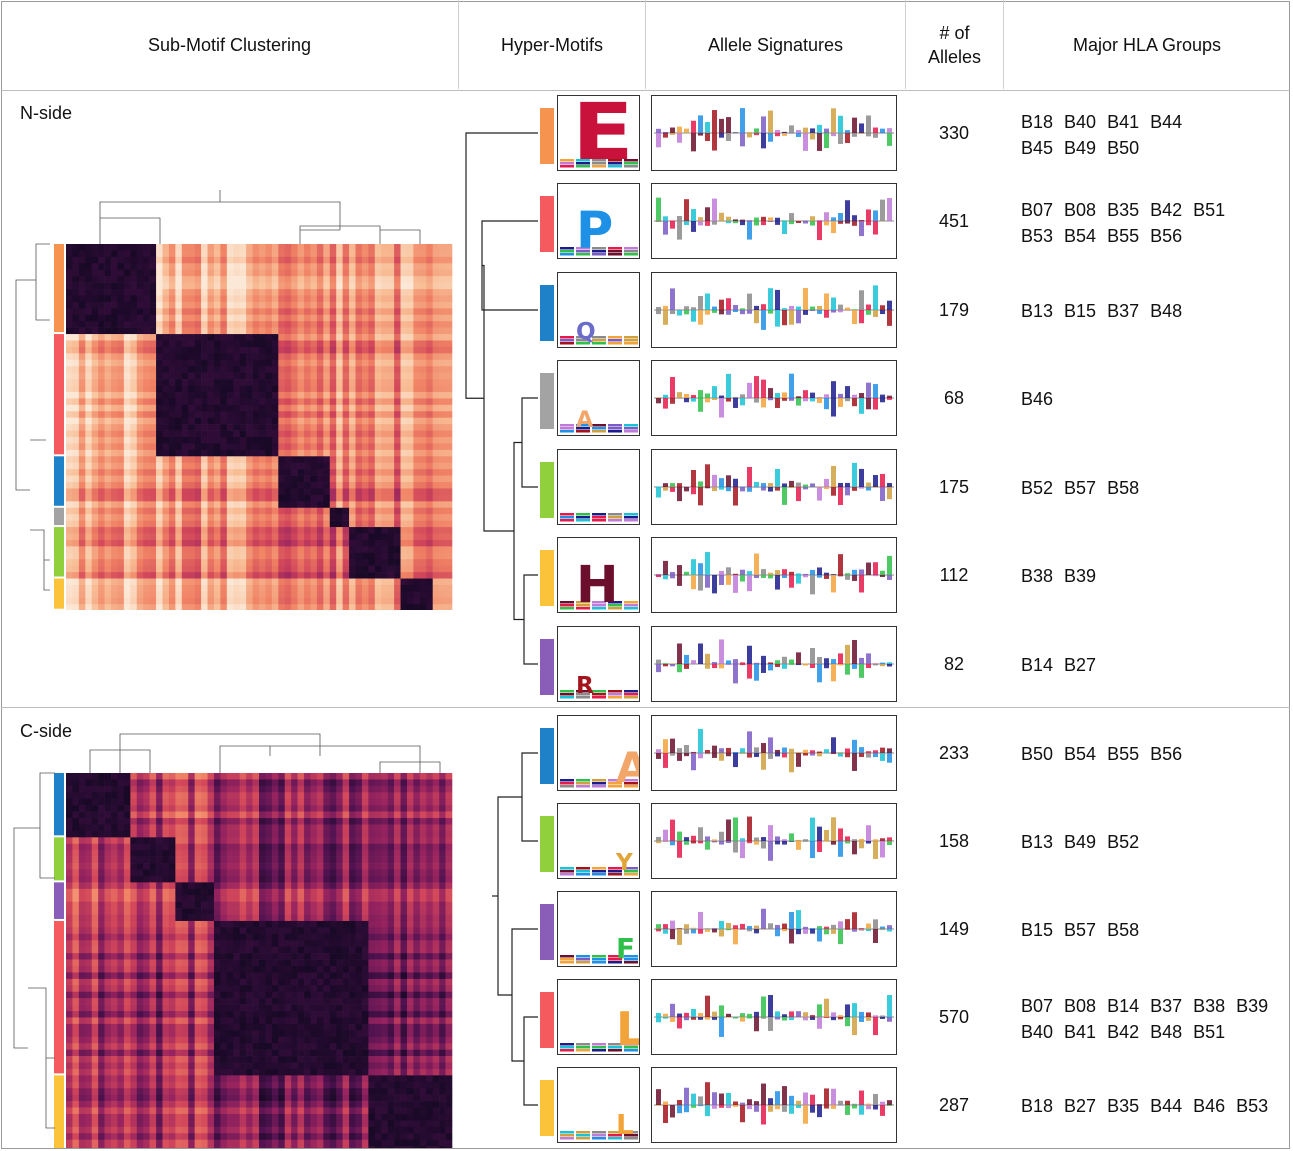 The image size is (1293, 1151). I want to click on heatmap-dendrogram, so click(218, 390).